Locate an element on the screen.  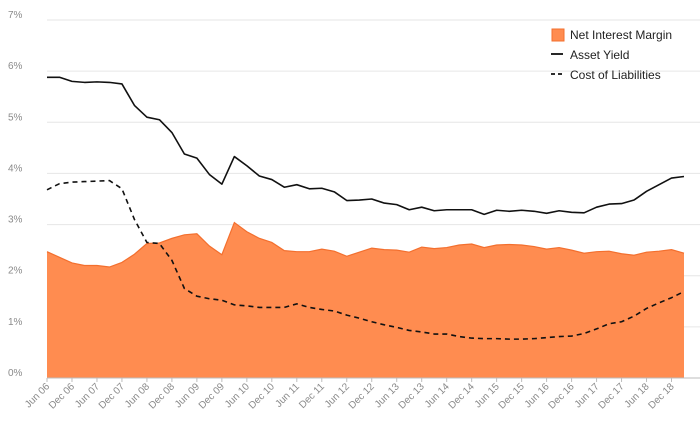
x-tick-label: Dec 13 is located at coordinates (412, 396).